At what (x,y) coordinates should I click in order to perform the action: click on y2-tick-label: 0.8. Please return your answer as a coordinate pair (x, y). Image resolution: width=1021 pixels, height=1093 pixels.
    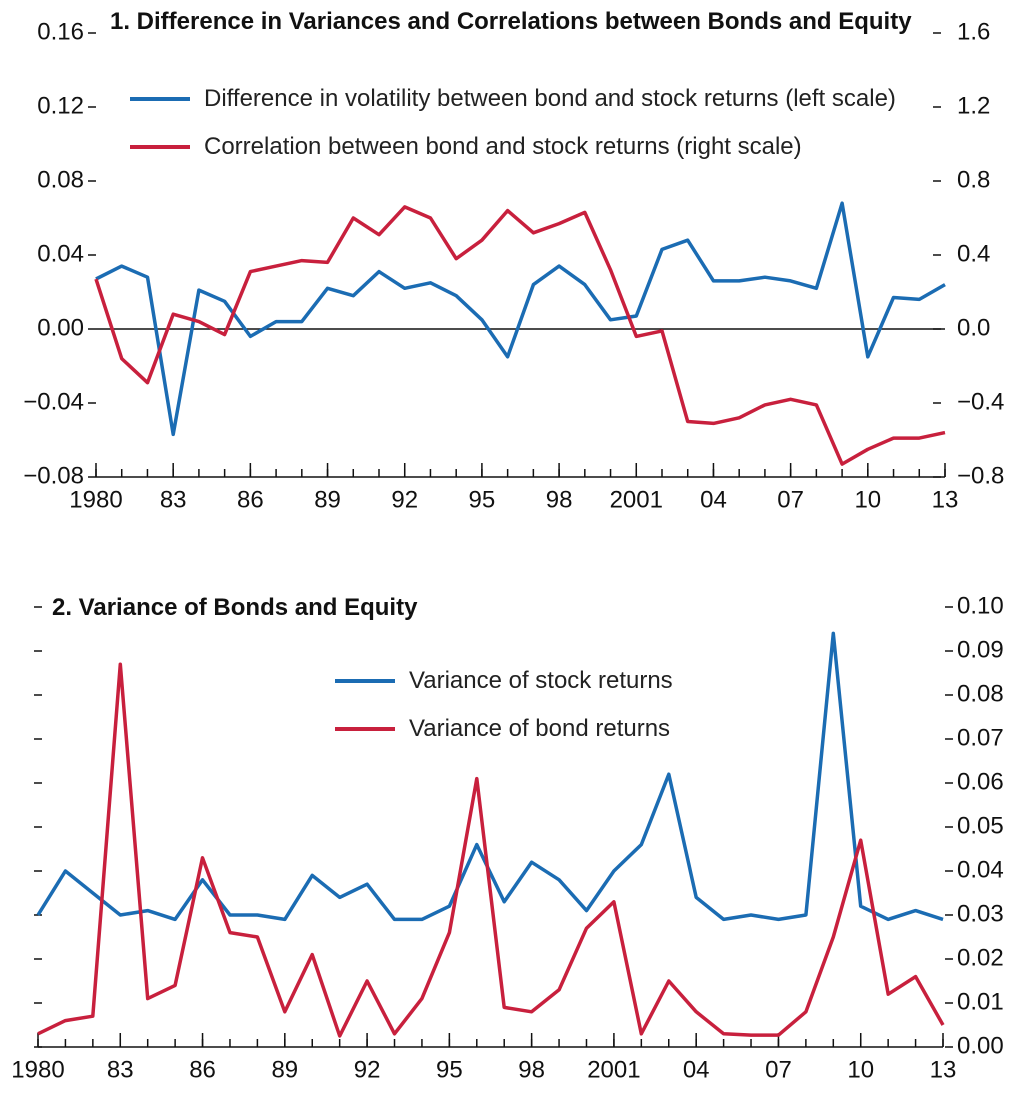
    Looking at the image, I should click on (973, 179).